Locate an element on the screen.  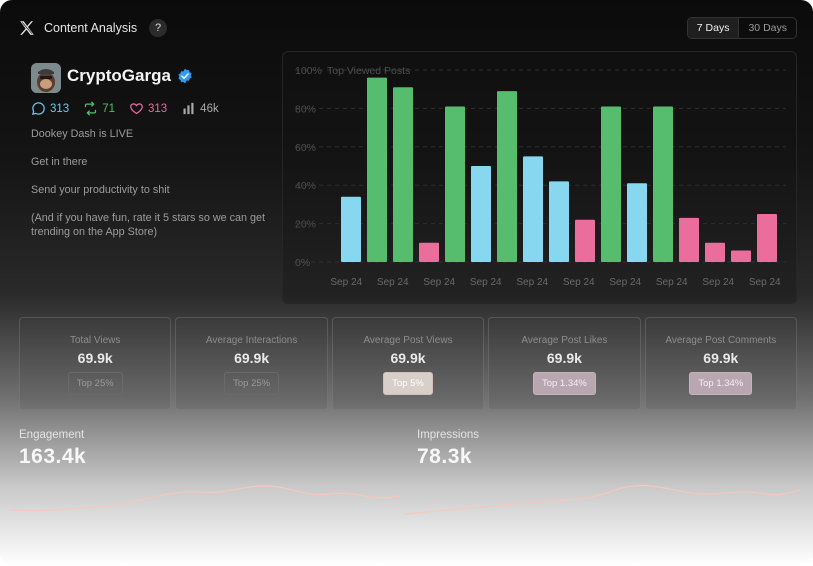
engagement-value: 163.4k is located at coordinates (53, 456).